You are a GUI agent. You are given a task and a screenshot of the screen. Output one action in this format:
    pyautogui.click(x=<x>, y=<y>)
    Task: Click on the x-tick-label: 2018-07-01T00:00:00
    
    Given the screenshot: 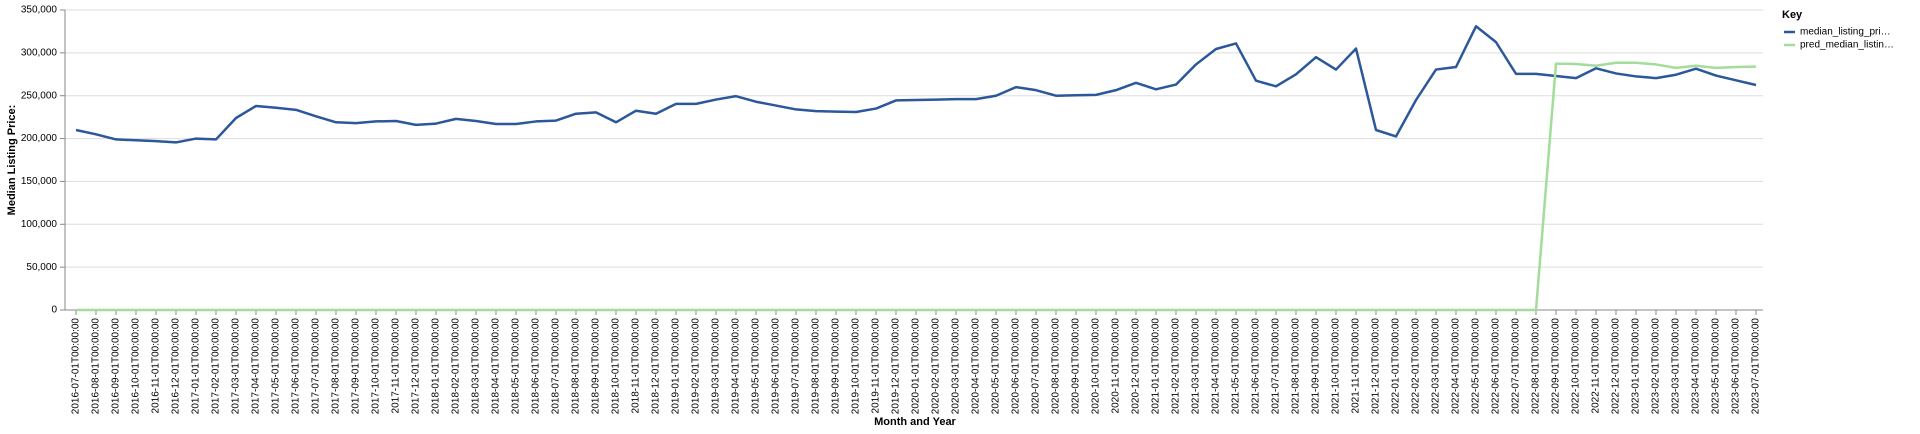 What is the action you would take?
    pyautogui.click(x=556, y=366)
    